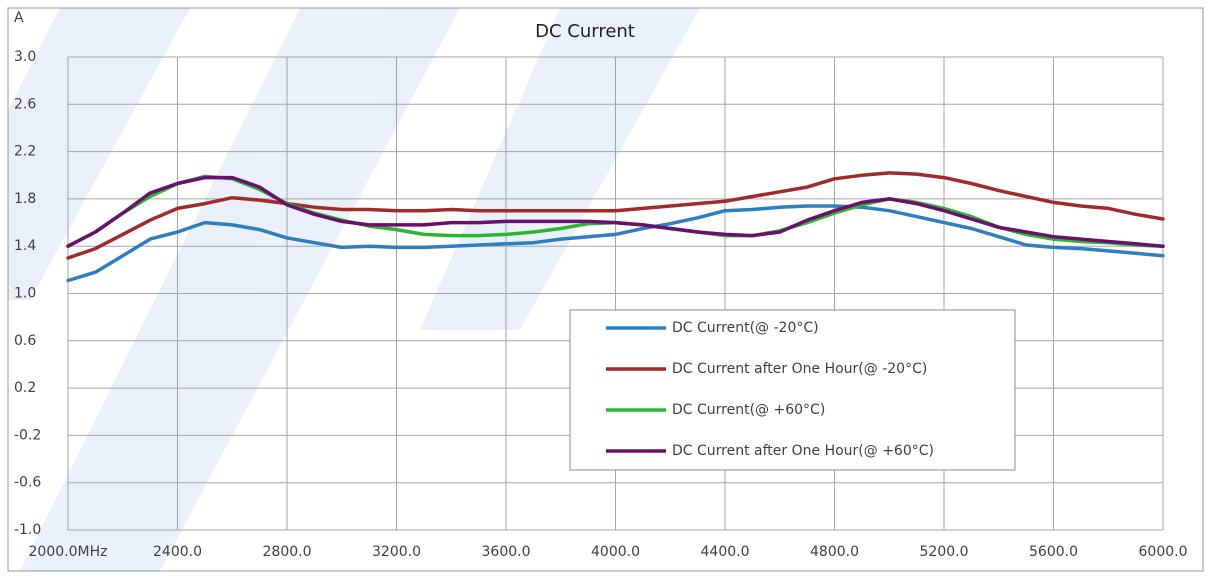 The height and width of the screenshot is (579, 1213). I want to click on y-tick-label: 3.0, so click(25, 57).